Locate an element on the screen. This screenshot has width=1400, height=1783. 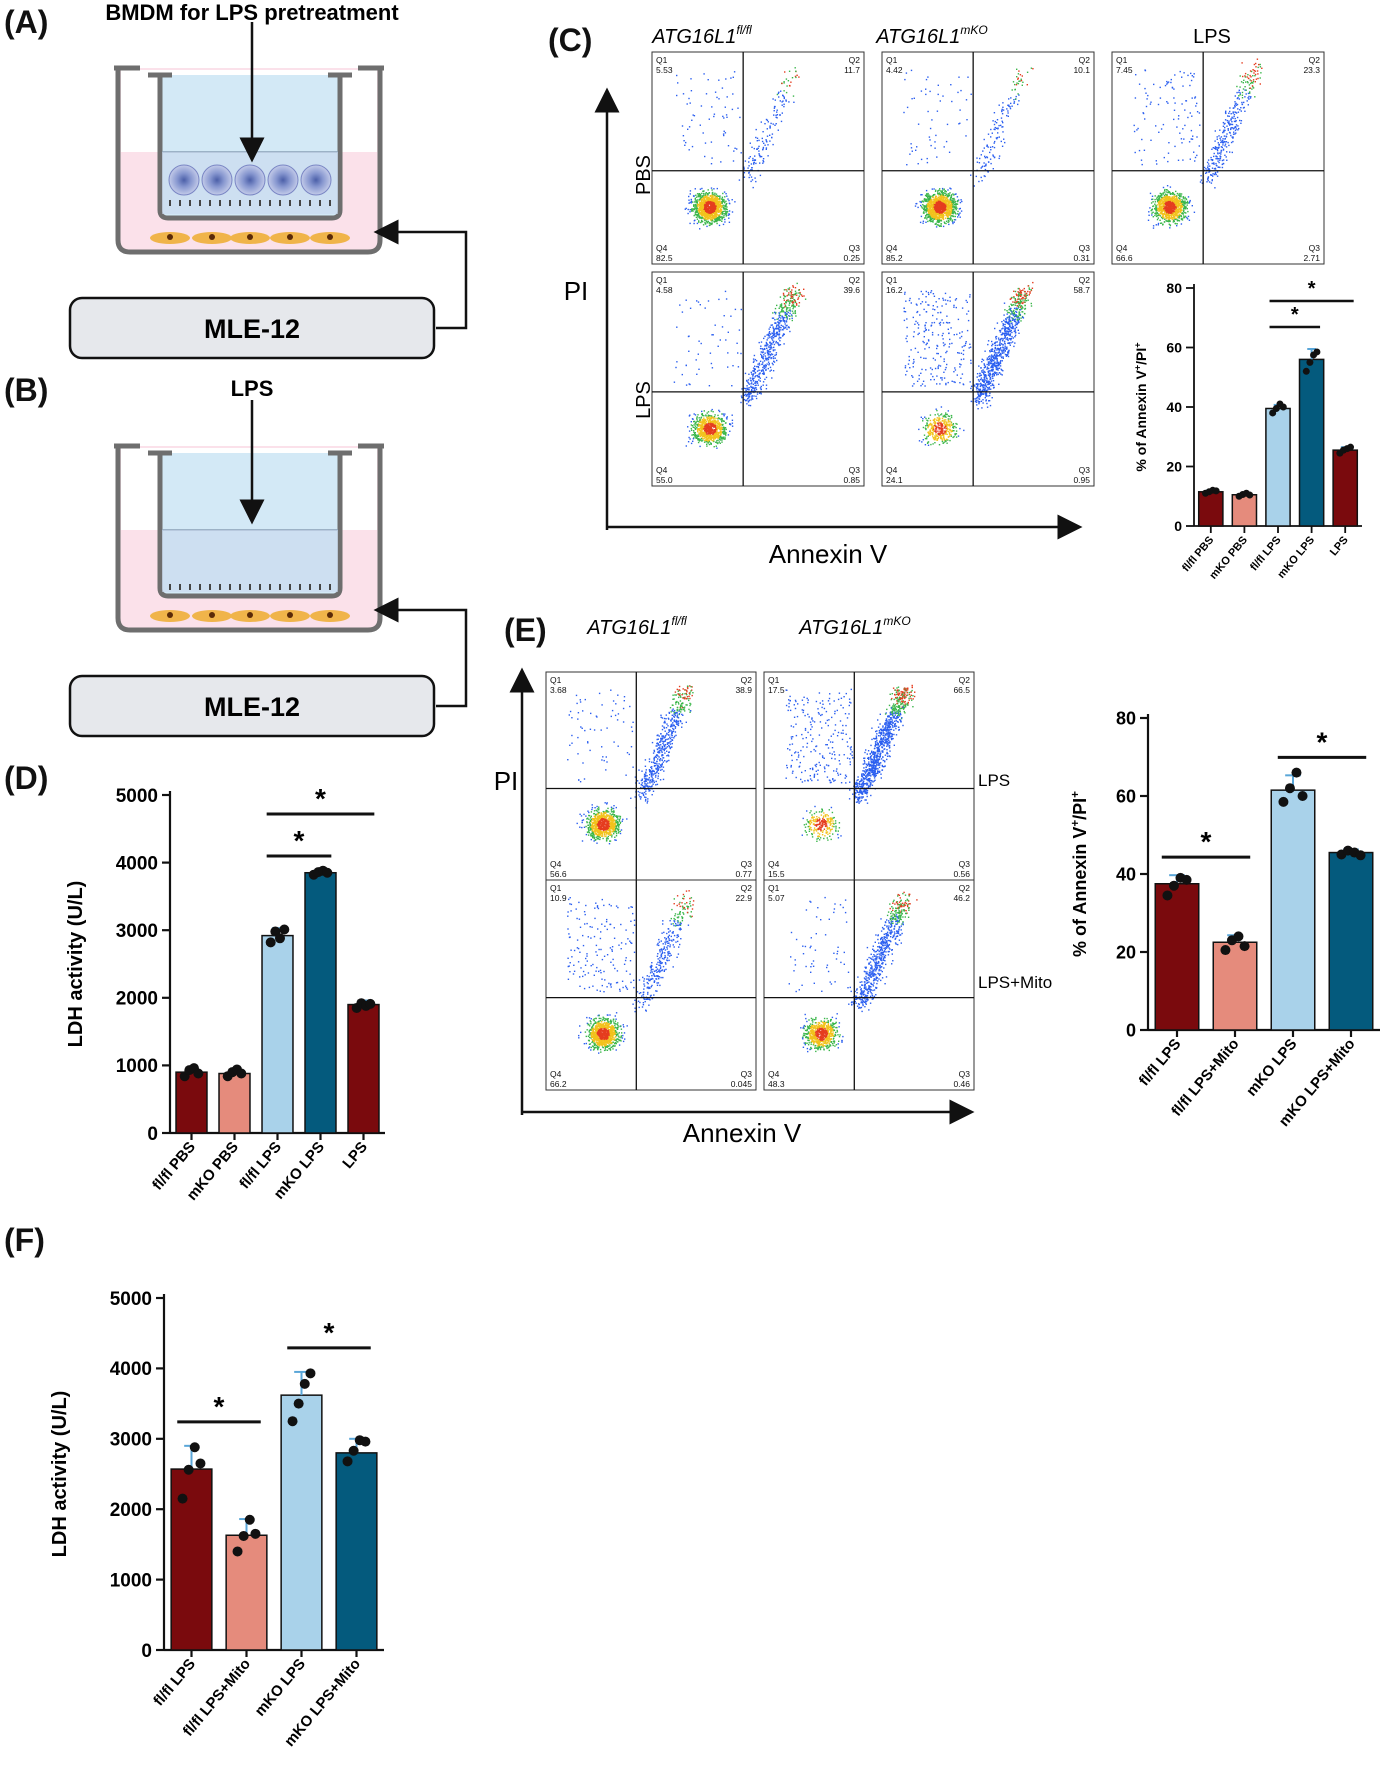
quad-value-q3: 0.95 is located at coordinates (1081, 480).